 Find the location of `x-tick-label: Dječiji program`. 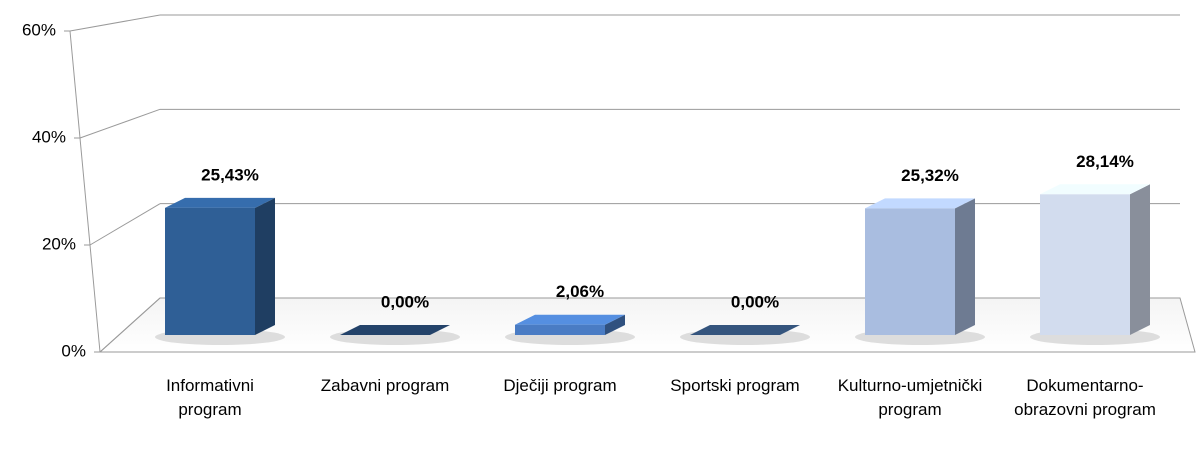

x-tick-label: Dječiji program is located at coordinates (560, 385).